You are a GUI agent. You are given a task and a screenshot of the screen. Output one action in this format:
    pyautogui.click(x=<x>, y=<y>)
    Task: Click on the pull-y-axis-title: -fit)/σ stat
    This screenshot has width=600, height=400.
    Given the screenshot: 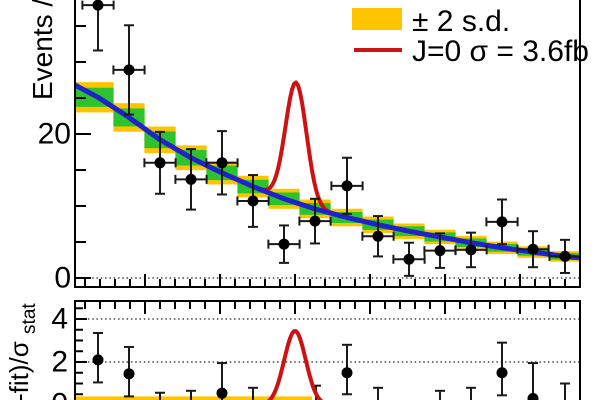 What is the action you would take?
    pyautogui.click(x=22, y=351)
    